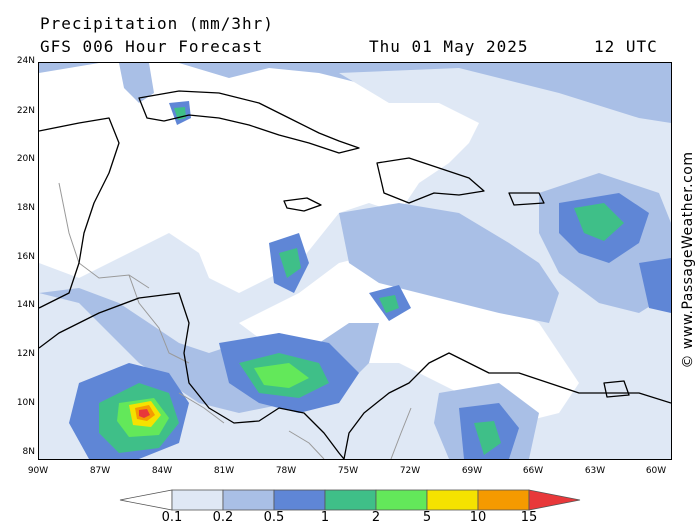  I want to click on lat-label-22n: 22N, so click(25, 111).